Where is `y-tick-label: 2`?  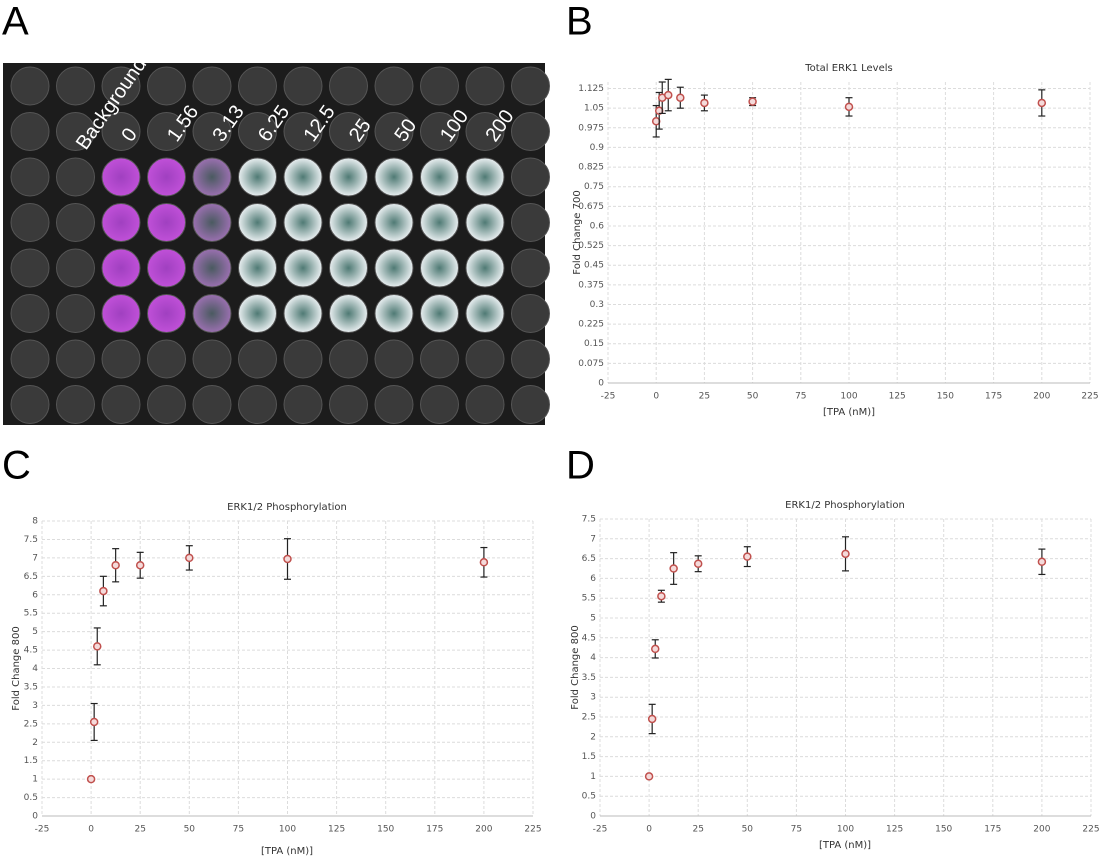 y-tick-label: 2 is located at coordinates (593, 737).